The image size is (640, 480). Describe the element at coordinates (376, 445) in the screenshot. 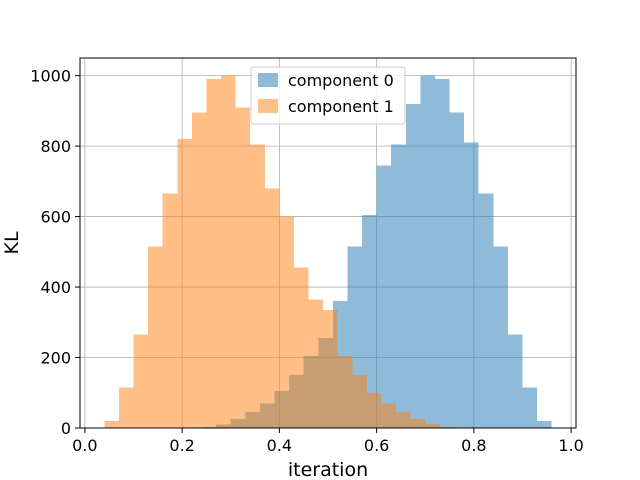

I see `x-tick-label: 0.6` at that location.